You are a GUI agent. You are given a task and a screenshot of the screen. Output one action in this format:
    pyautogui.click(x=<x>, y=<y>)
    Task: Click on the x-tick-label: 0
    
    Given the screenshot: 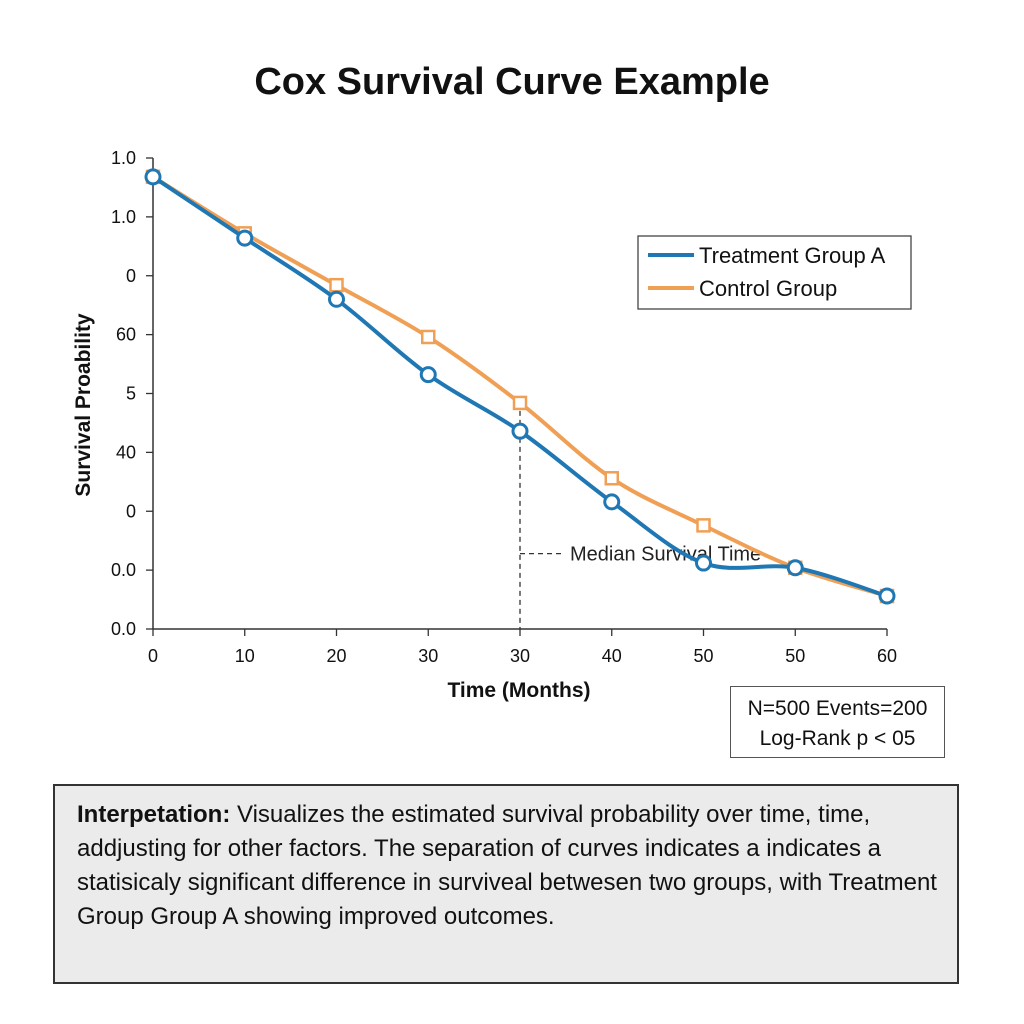 What is the action you would take?
    pyautogui.click(x=153, y=656)
    